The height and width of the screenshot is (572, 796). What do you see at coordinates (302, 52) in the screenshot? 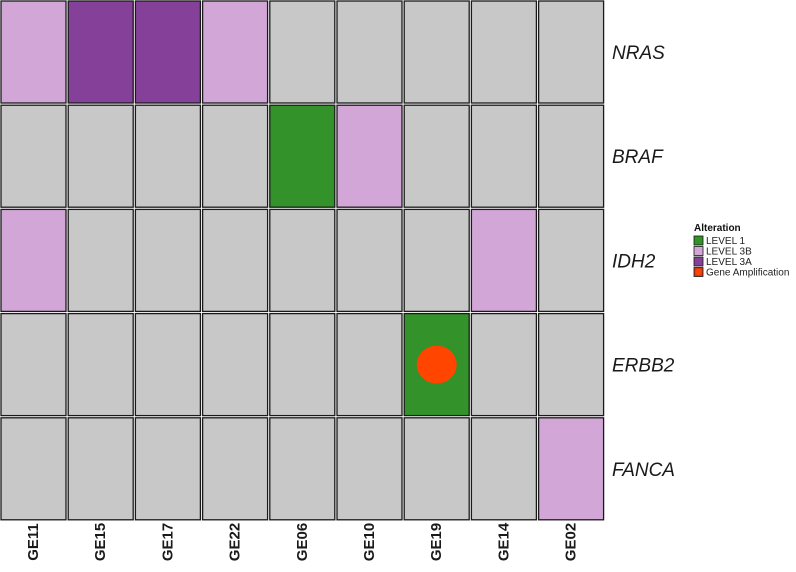
I see `cell-nras-ge06` at bounding box center [302, 52].